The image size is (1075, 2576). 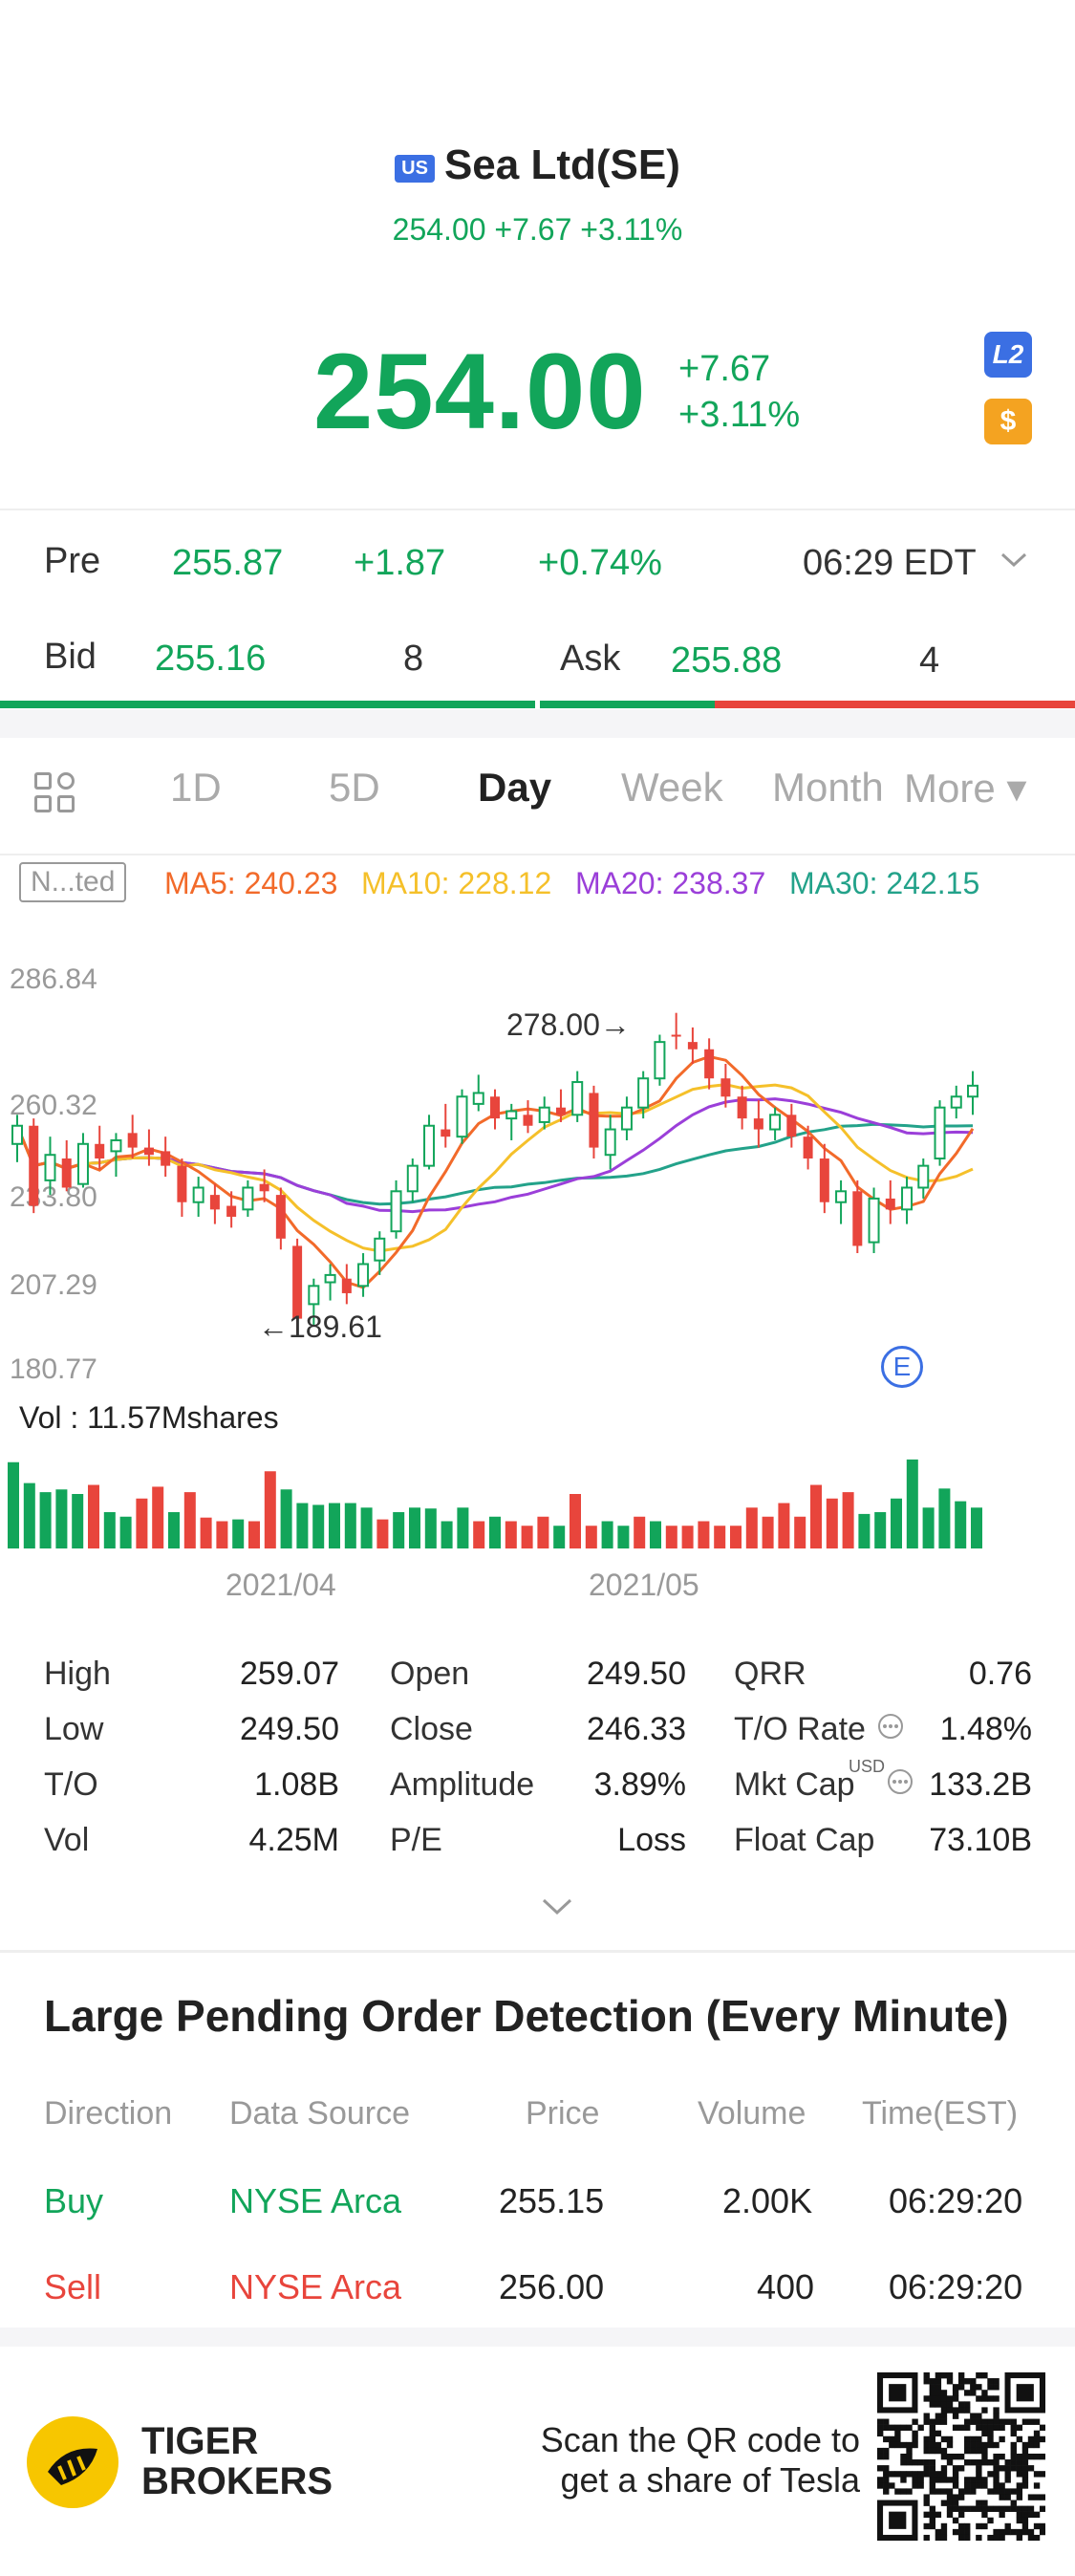 What do you see at coordinates (828, 787) in the screenshot?
I see `tab-month: Month` at bounding box center [828, 787].